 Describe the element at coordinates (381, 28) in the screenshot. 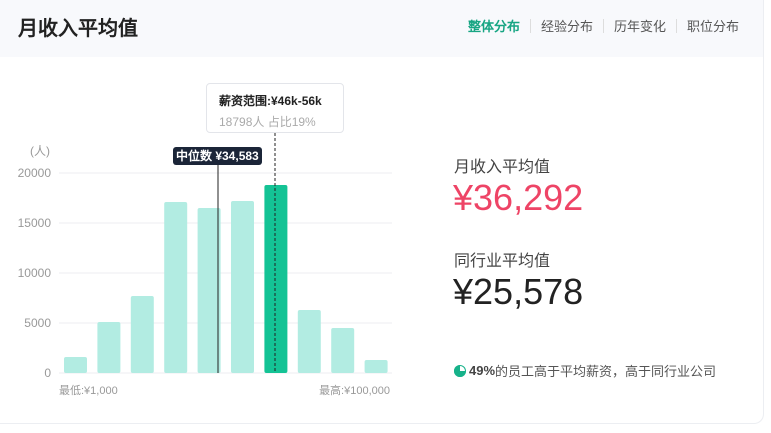

I see `card-header: 月收入平均值 整体分布 经验分布 历年变化 职位分布` at that location.